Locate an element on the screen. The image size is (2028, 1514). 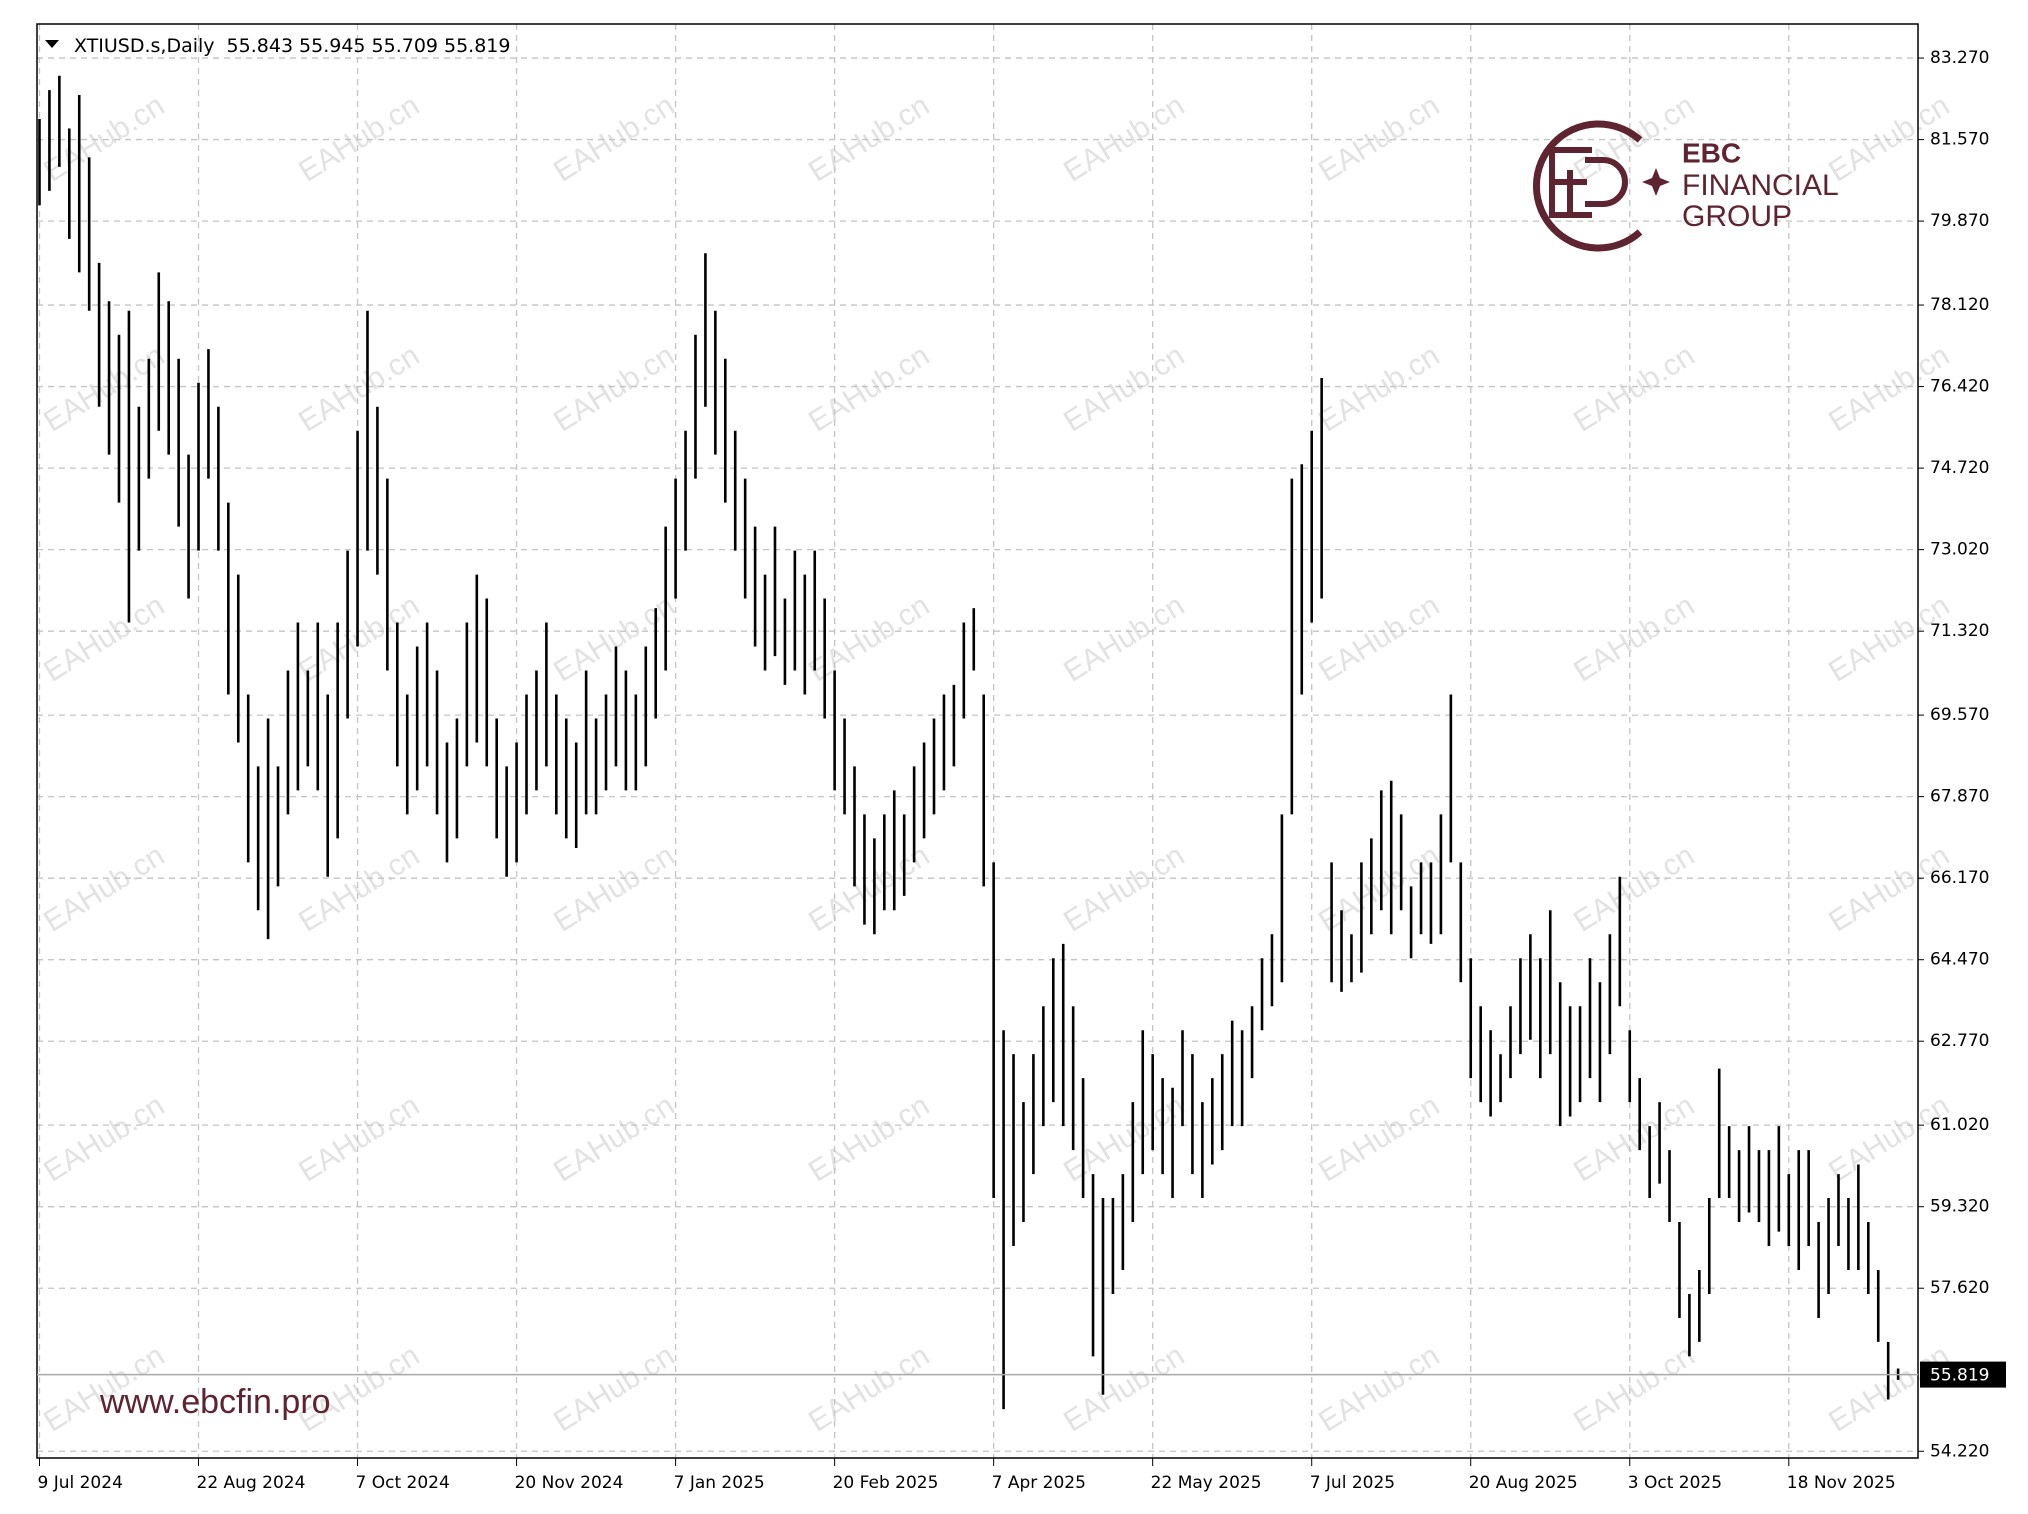
x-tick-label: 7 Oct 2024 is located at coordinates (403, 1483).